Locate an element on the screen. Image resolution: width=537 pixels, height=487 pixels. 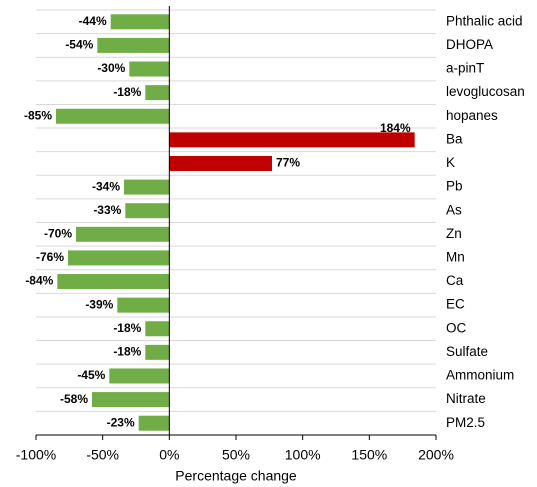
x-tick-label: 0% is located at coordinates (169, 455).